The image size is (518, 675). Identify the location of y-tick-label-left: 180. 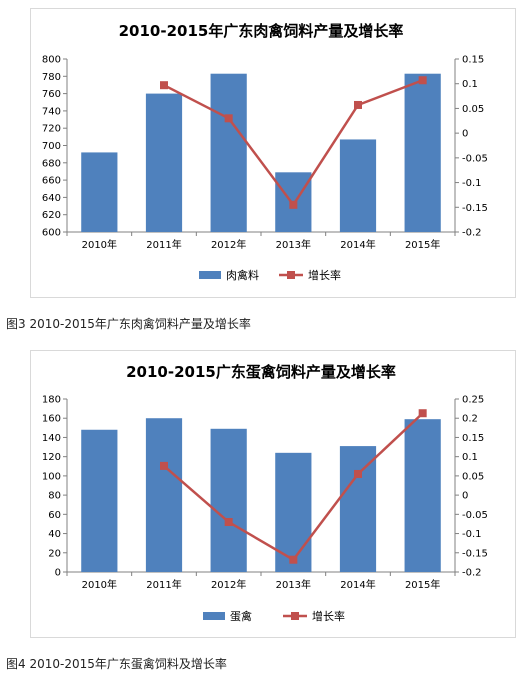
(51, 400).